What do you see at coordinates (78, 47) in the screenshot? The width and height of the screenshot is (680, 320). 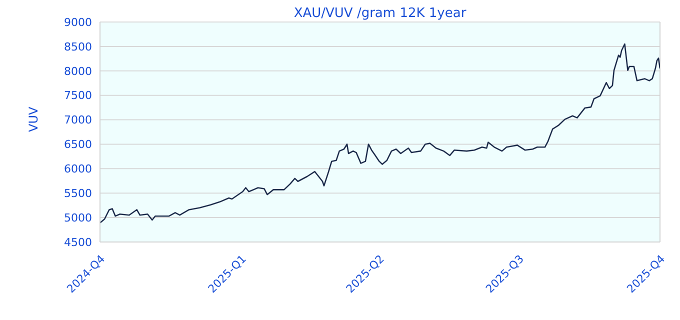 I see `y-tick-label: 8500` at bounding box center [78, 47].